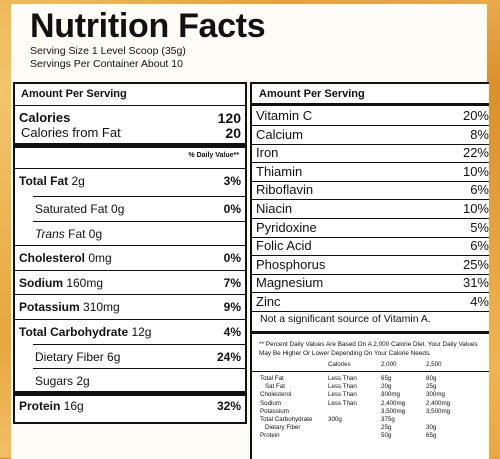  Describe the element at coordinates (312, 94) in the screenshot. I see `amount-per-serving-header-right: Amount Per Serving` at that location.